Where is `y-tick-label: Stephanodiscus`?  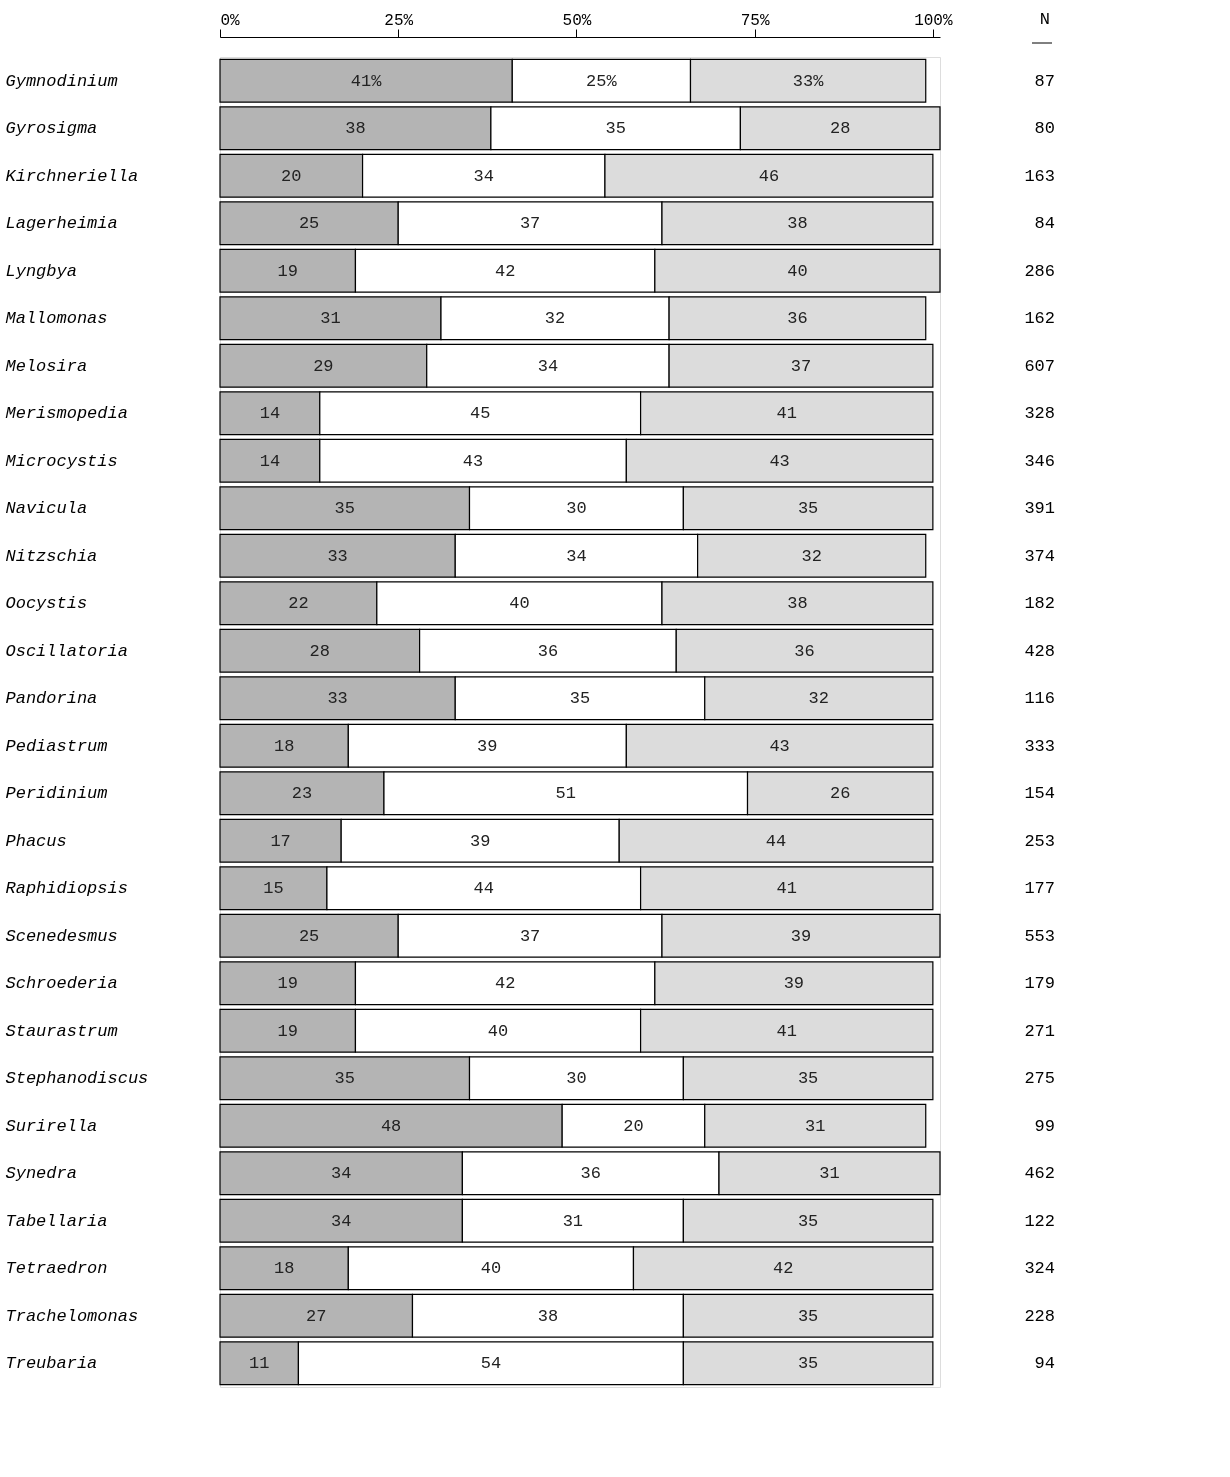
y-tick-label: Stephanodiscus is located at coordinates (77, 1079).